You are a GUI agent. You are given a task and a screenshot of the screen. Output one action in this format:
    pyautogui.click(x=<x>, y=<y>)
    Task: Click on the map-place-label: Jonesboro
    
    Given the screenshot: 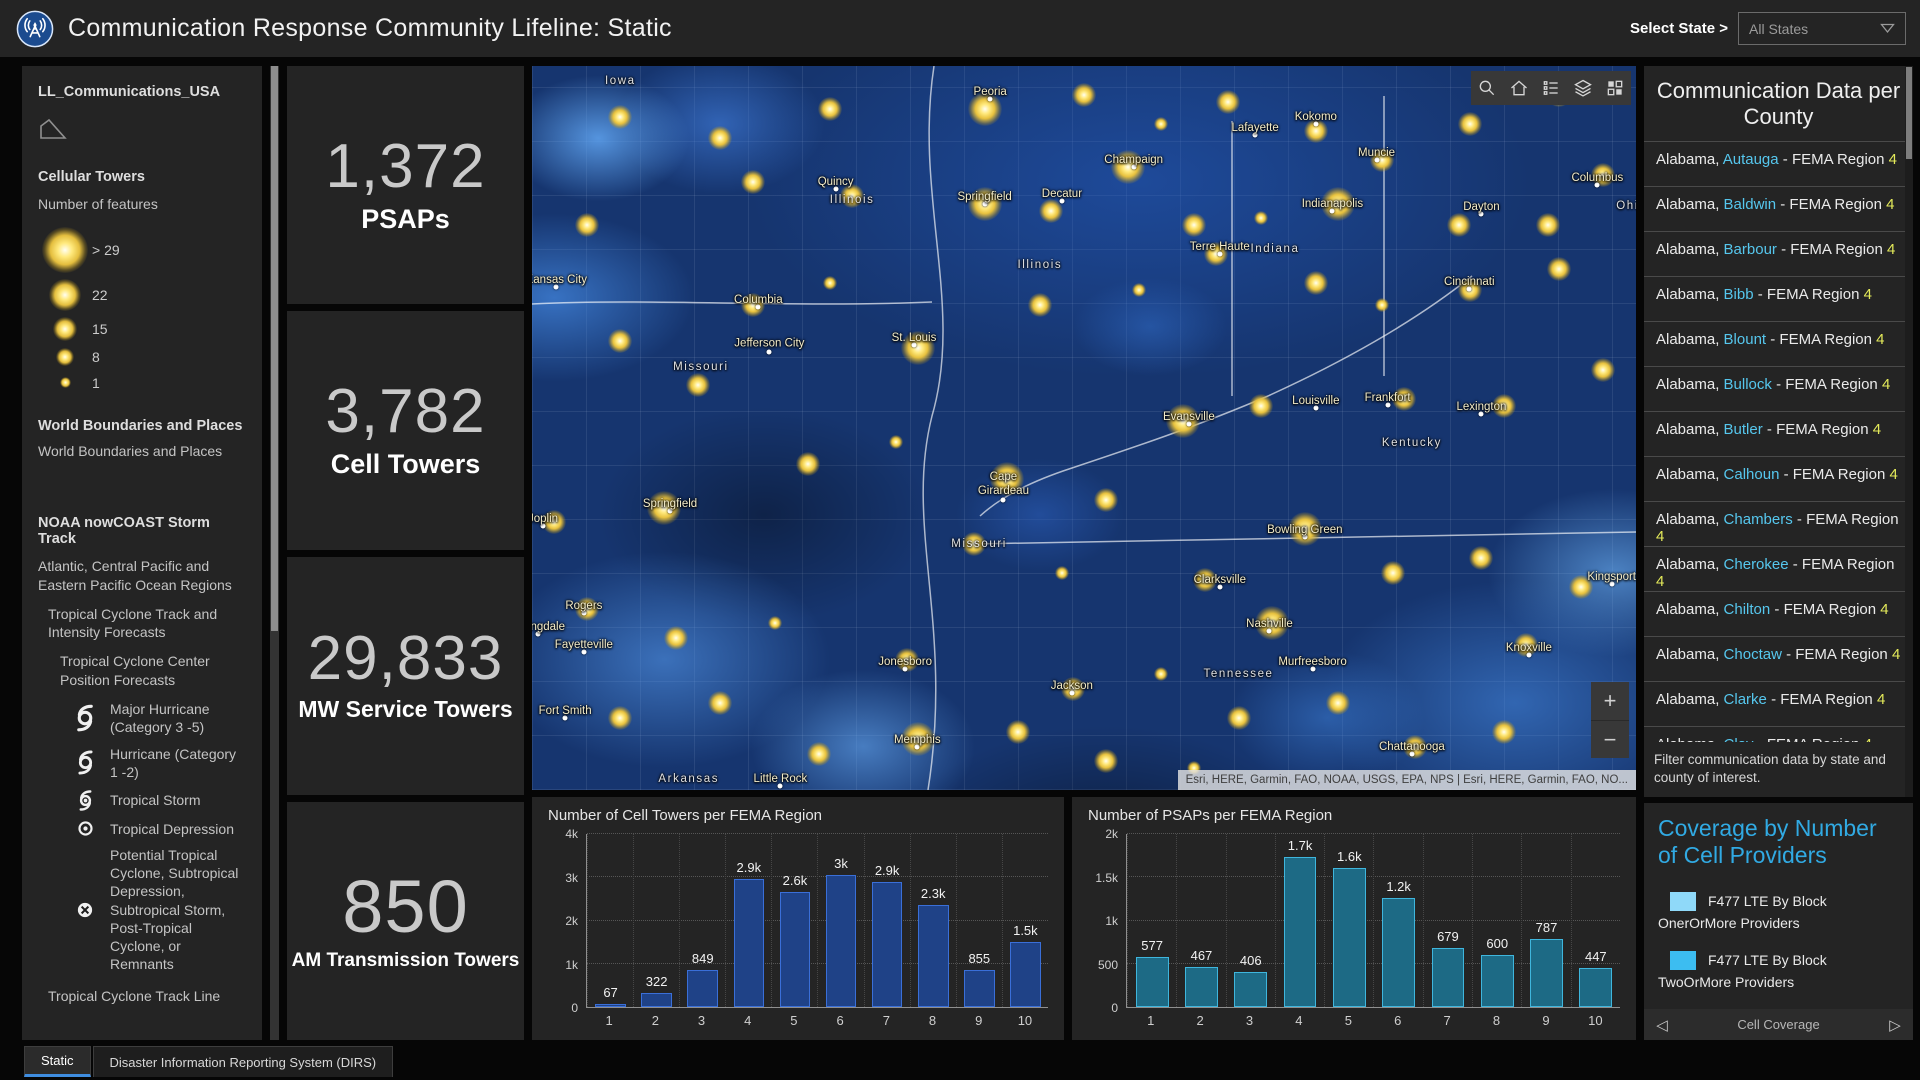 What is the action you would take?
    pyautogui.click(x=905, y=661)
    